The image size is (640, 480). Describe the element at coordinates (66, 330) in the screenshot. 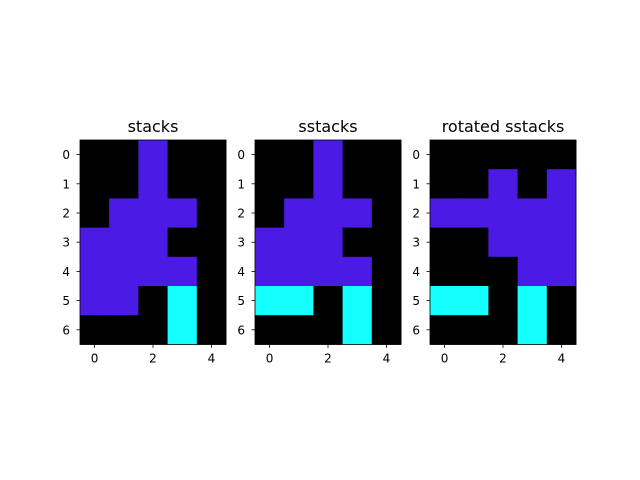

I see `y-tick-label: 6` at that location.